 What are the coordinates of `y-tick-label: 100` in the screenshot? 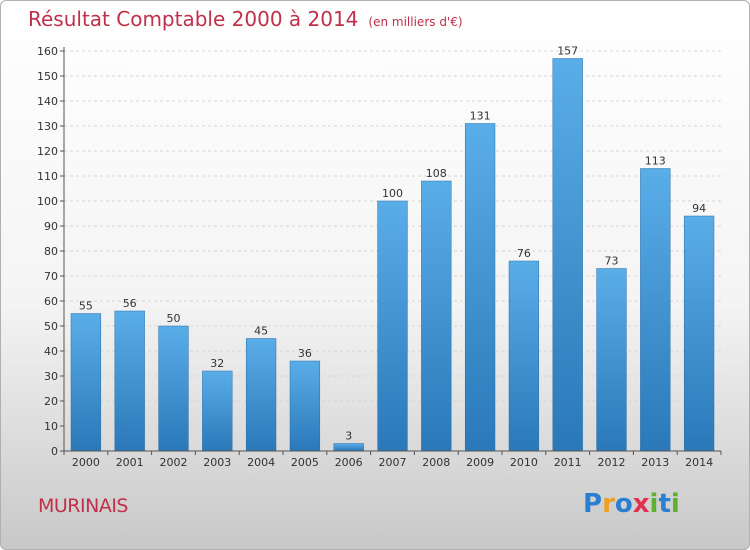 It's located at (47, 201).